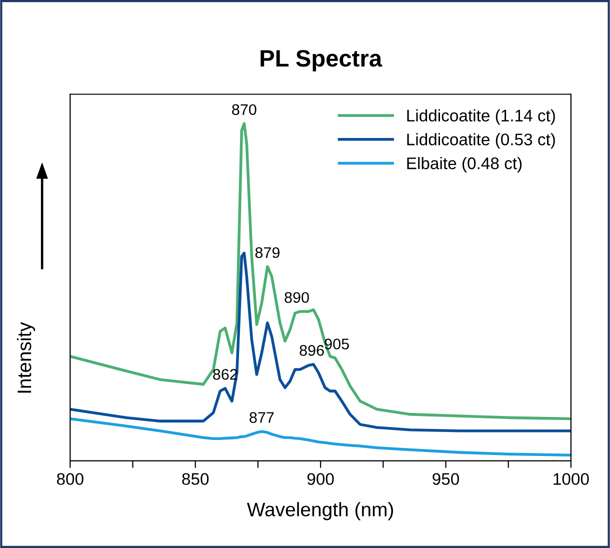 This screenshot has width=610, height=548. What do you see at coordinates (321, 61) in the screenshot?
I see `chart-title: PL Spectra` at bounding box center [321, 61].